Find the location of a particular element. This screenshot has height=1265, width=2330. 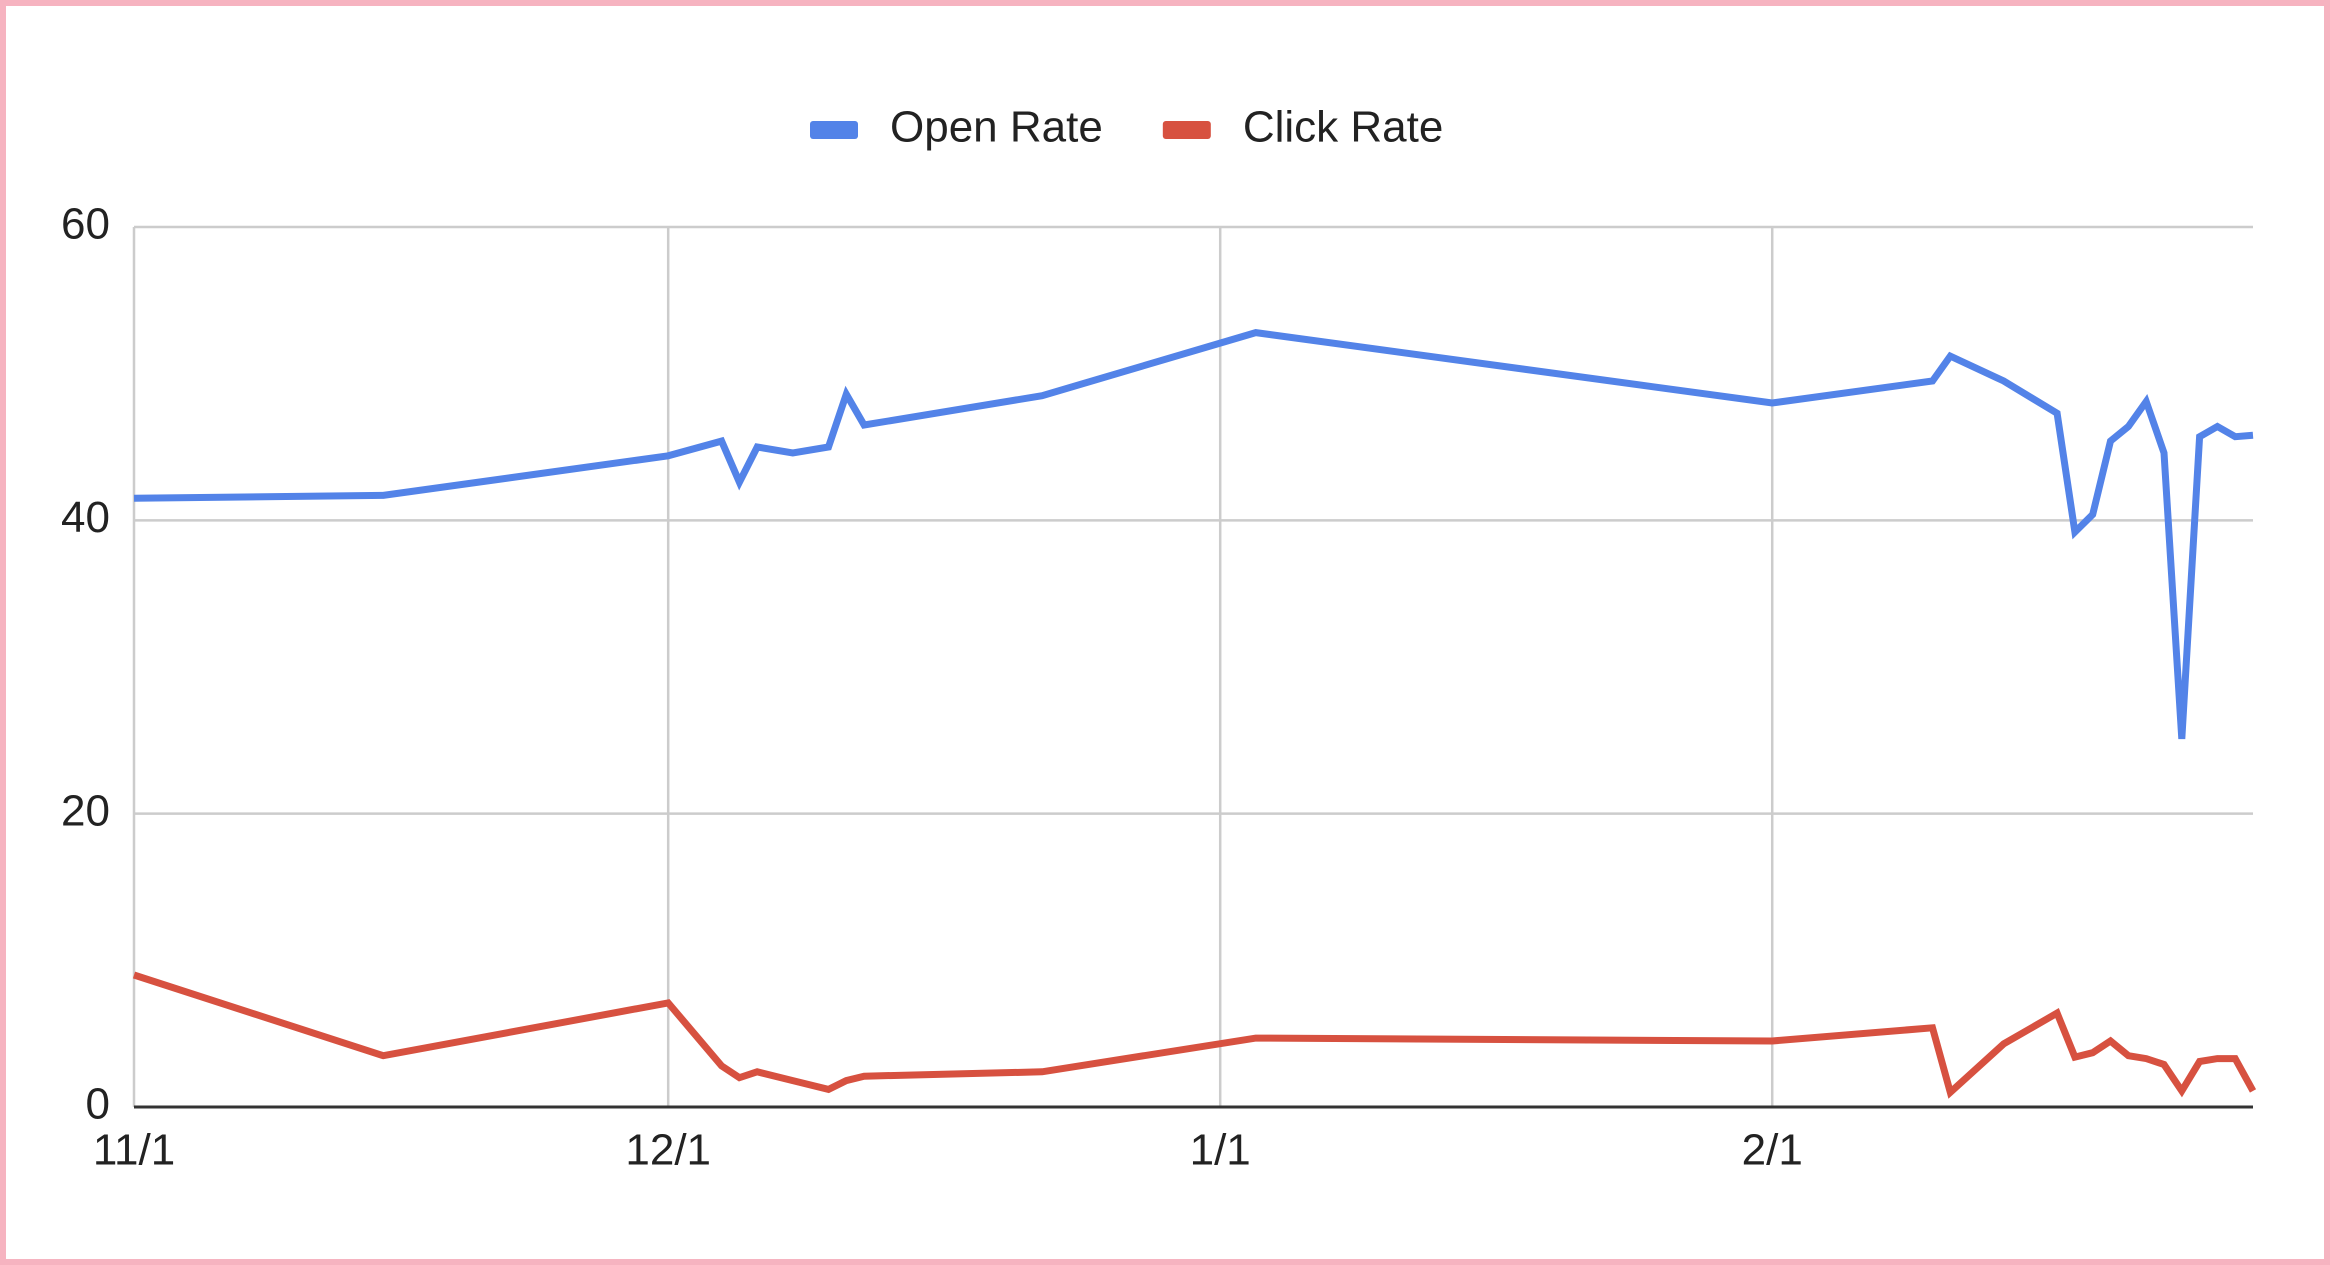

y-tick-label: 20 is located at coordinates (85, 810).